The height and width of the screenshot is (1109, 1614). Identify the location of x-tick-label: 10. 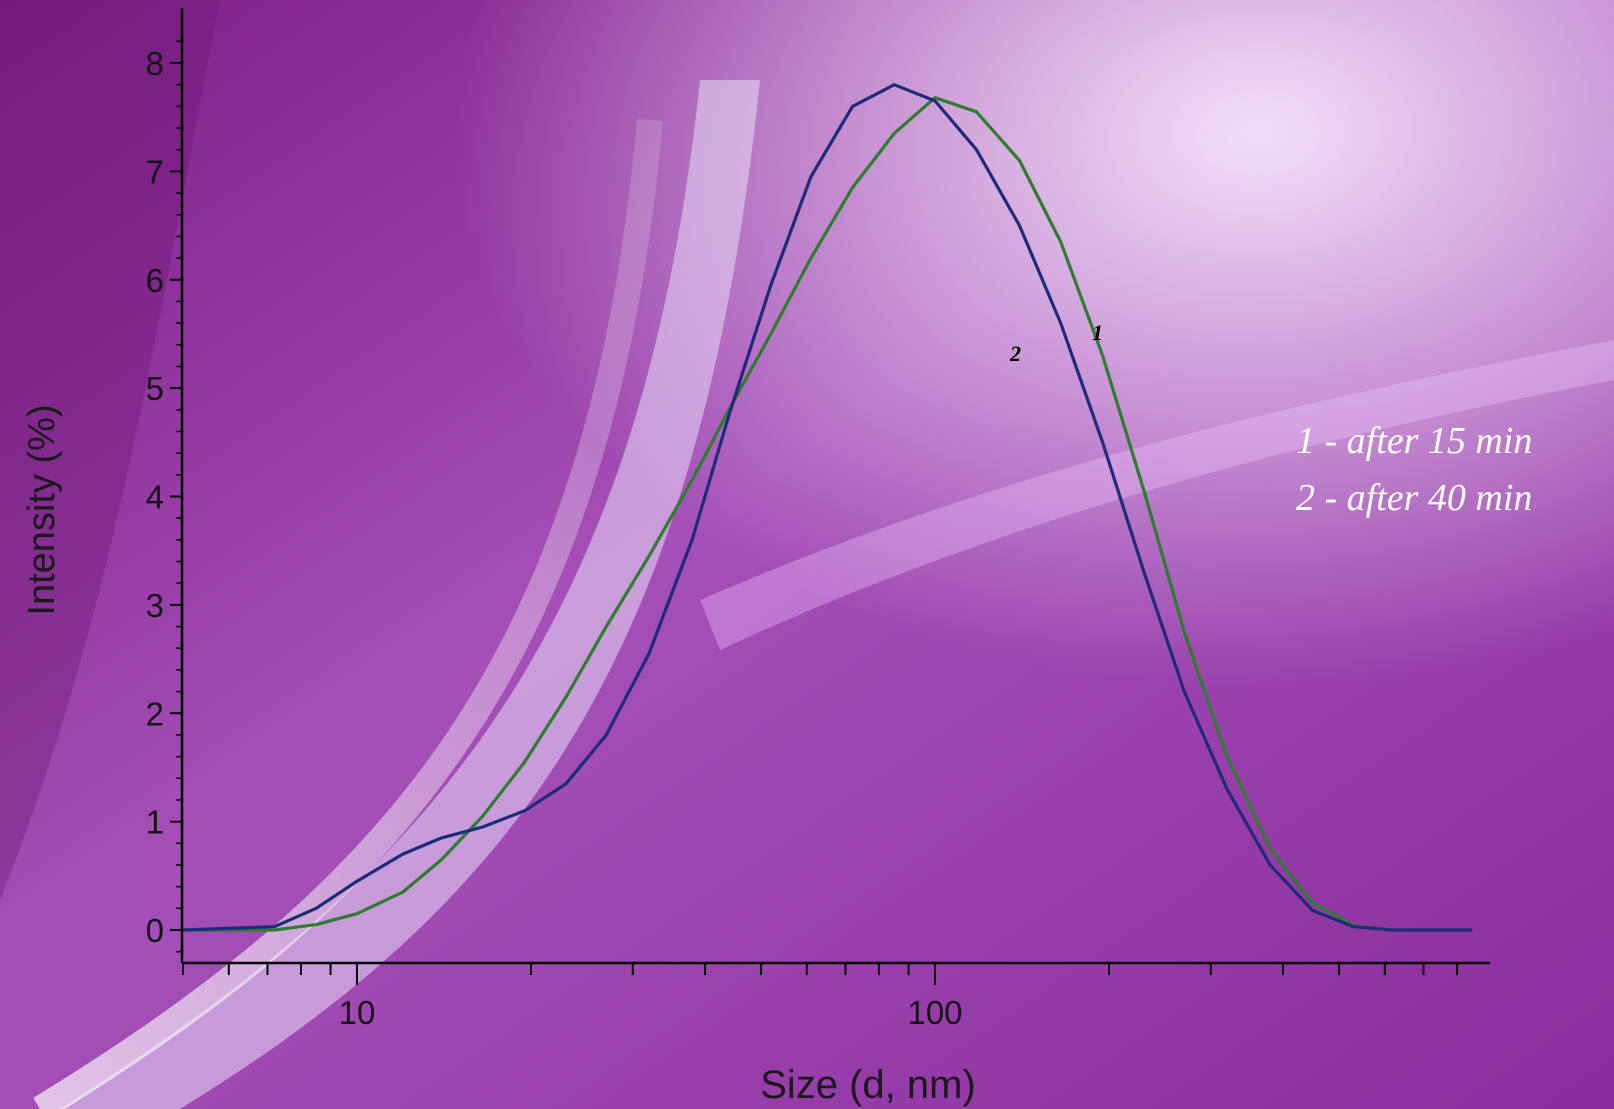
(357, 1012).